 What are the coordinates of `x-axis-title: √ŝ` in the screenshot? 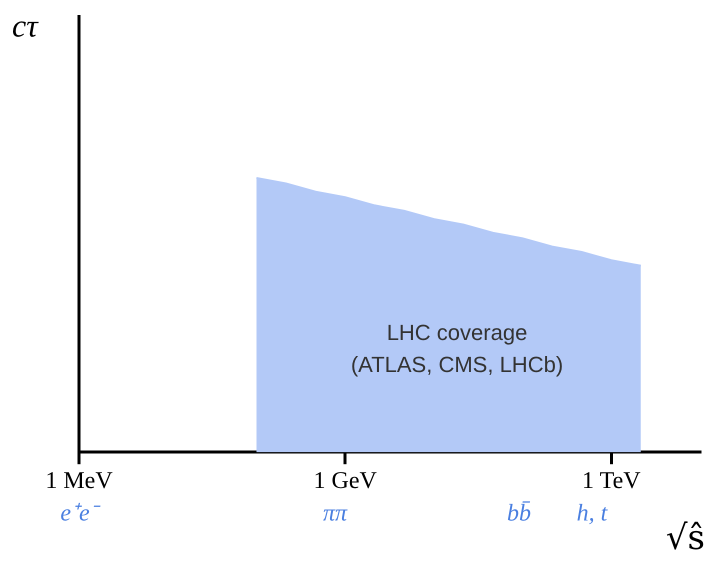 It's located at (685, 538).